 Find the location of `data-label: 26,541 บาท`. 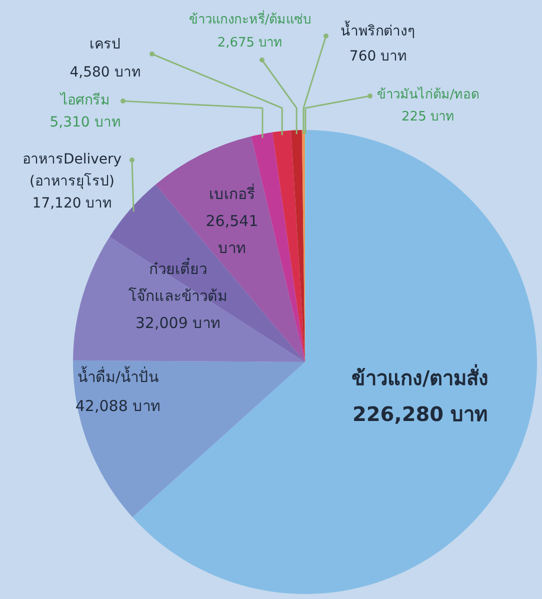

data-label: 26,541 บาท is located at coordinates (232, 234).